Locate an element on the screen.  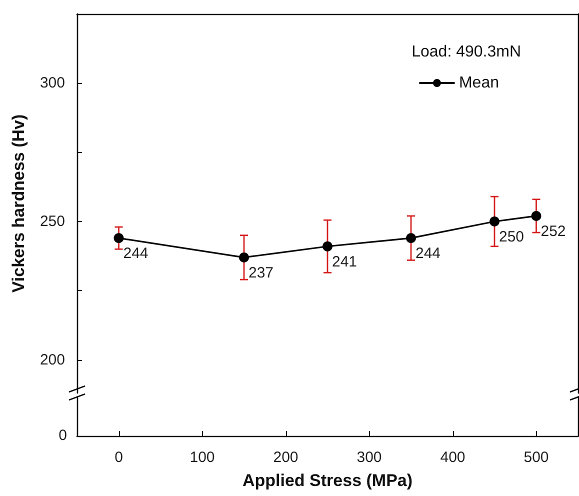
y-tick-label: 300 is located at coordinates (52, 83).